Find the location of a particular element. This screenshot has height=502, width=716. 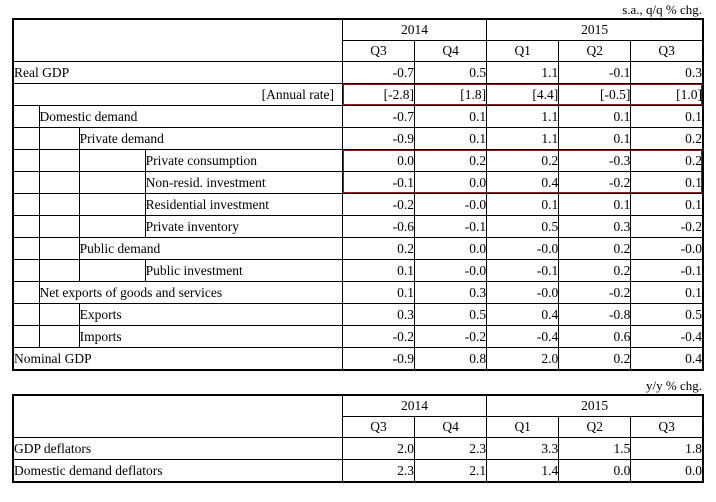

value-cell: [-2.8] is located at coordinates (378, 94).